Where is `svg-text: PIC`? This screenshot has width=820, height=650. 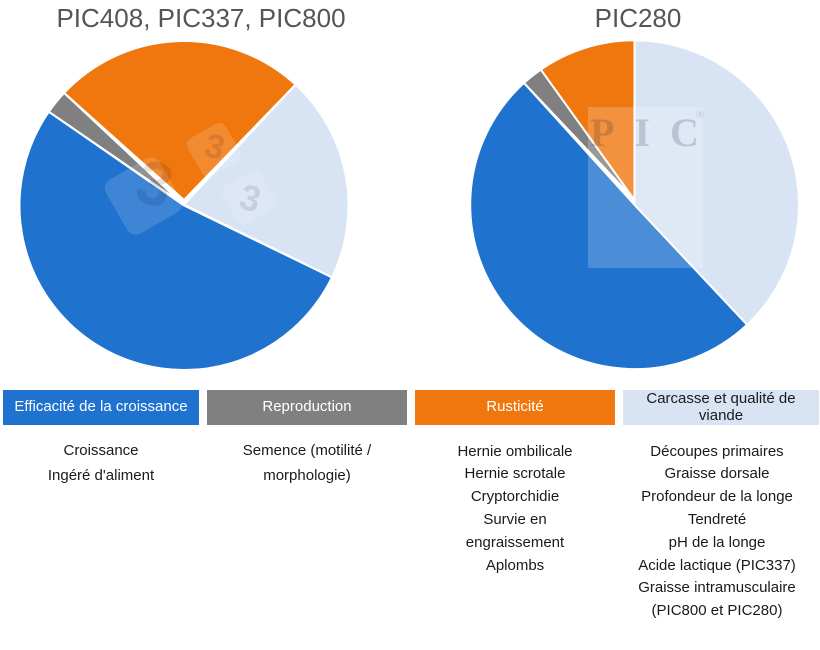 svg-text: PIC is located at coordinates (654, 132).